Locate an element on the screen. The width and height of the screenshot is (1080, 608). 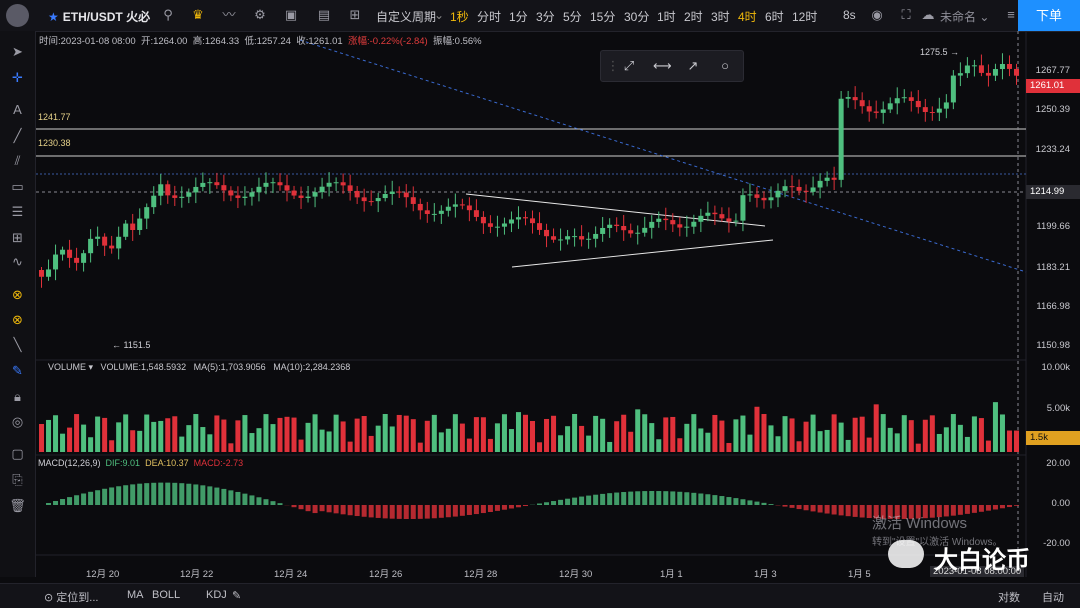
boll-indicator-button: BOLL is located at coordinates (166, 595).